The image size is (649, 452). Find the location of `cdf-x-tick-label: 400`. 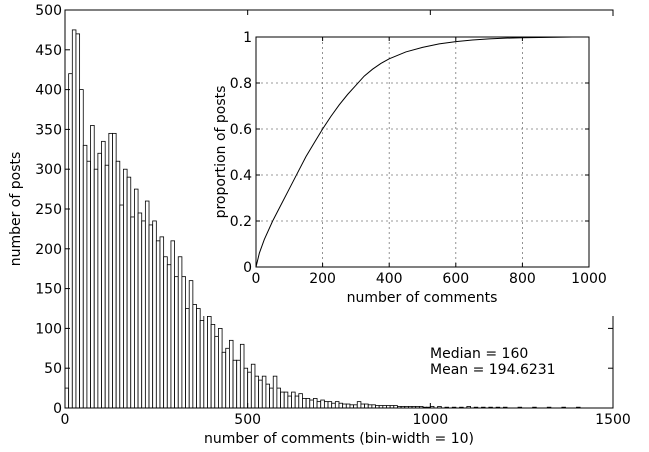

cdf-x-tick-label: 400 is located at coordinates (389, 279).